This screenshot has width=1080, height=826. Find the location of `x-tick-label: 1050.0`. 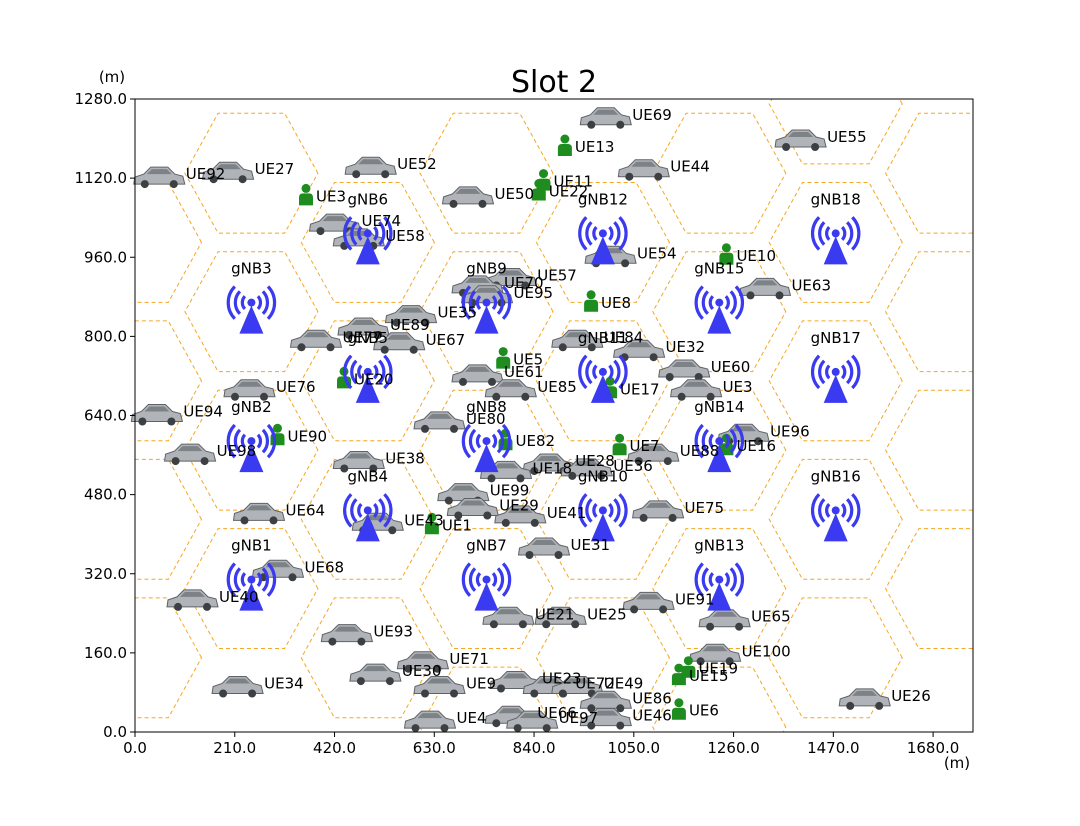

x-tick-label: 1050.0 is located at coordinates (634, 748).